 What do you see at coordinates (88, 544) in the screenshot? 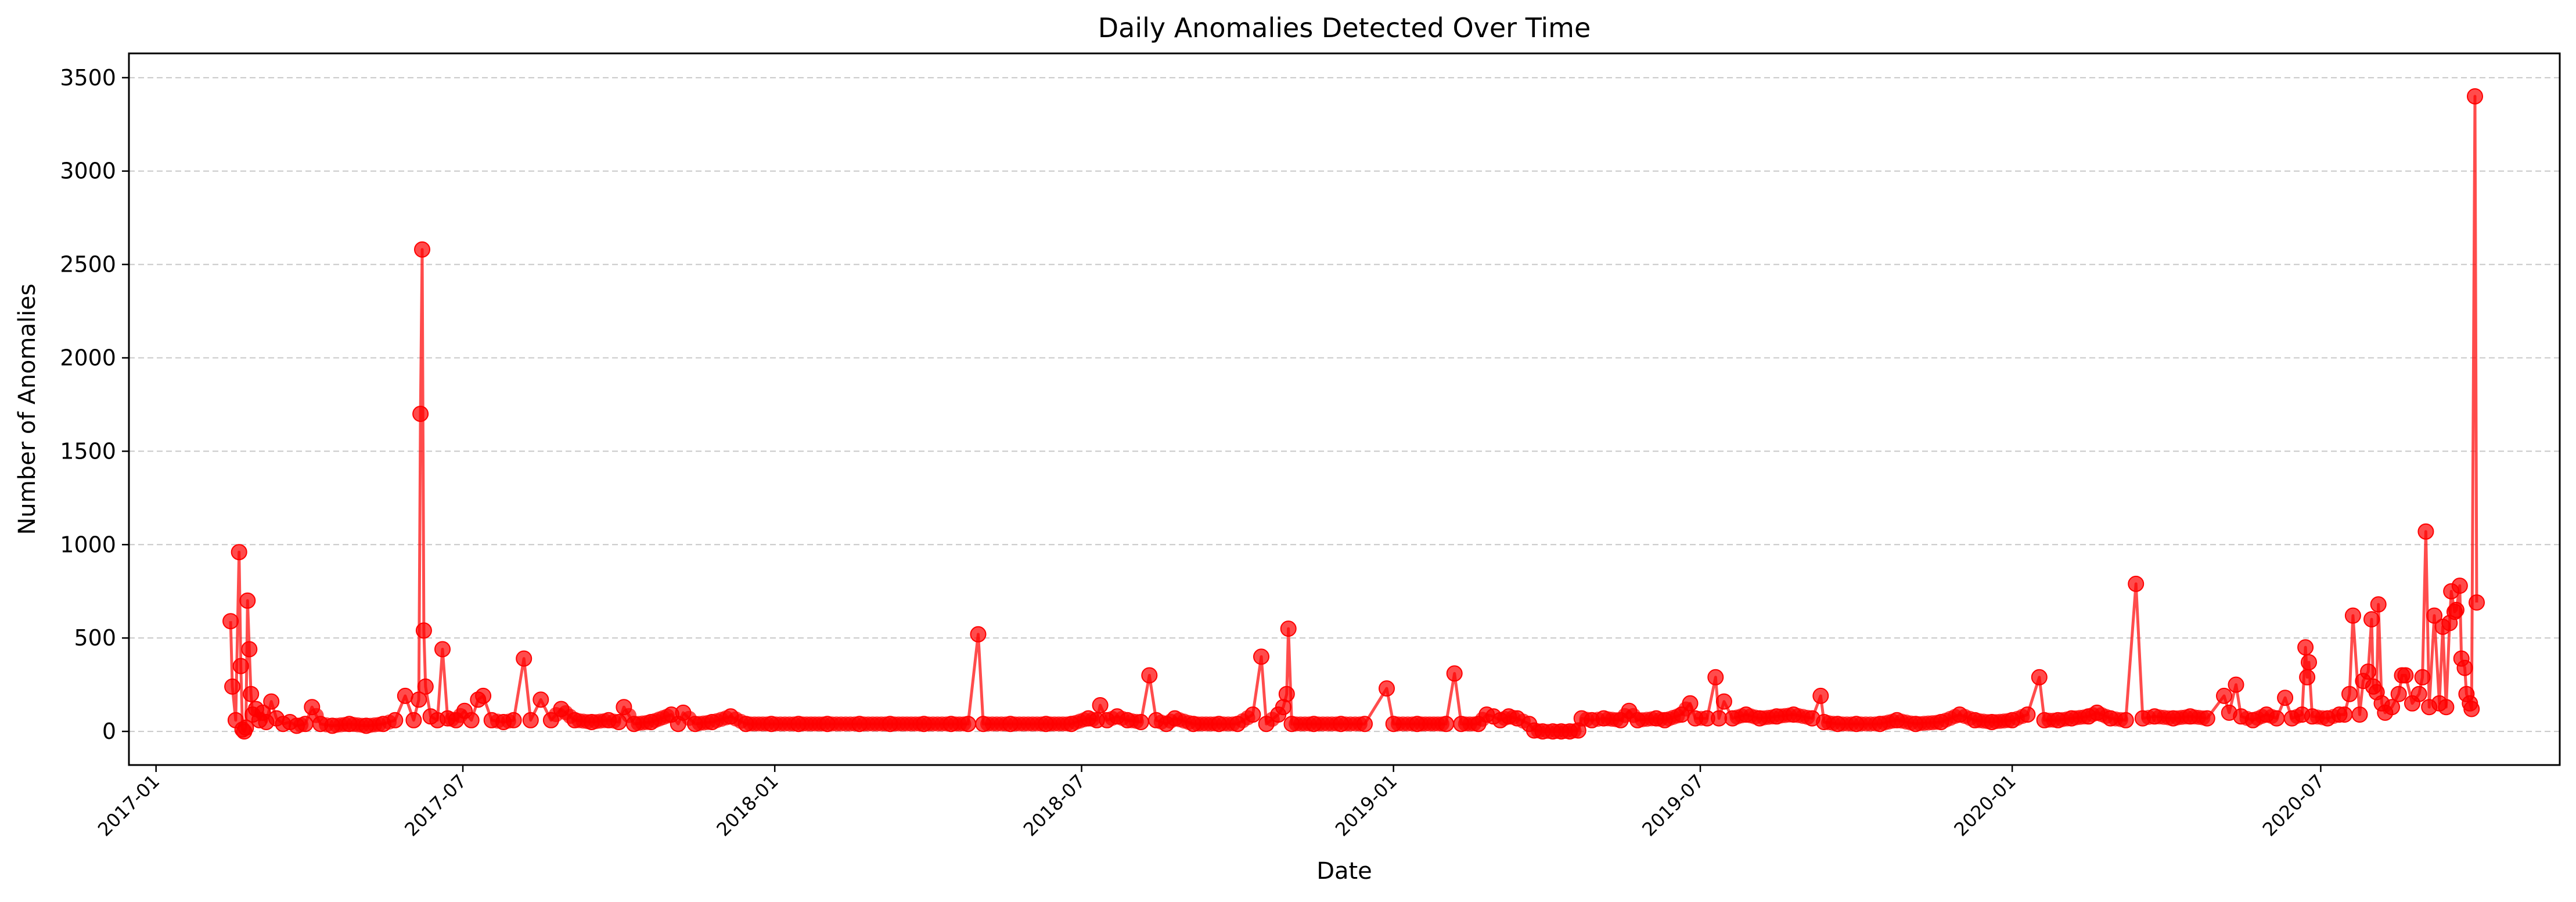
I see `y-tick-label: 1000` at bounding box center [88, 544].